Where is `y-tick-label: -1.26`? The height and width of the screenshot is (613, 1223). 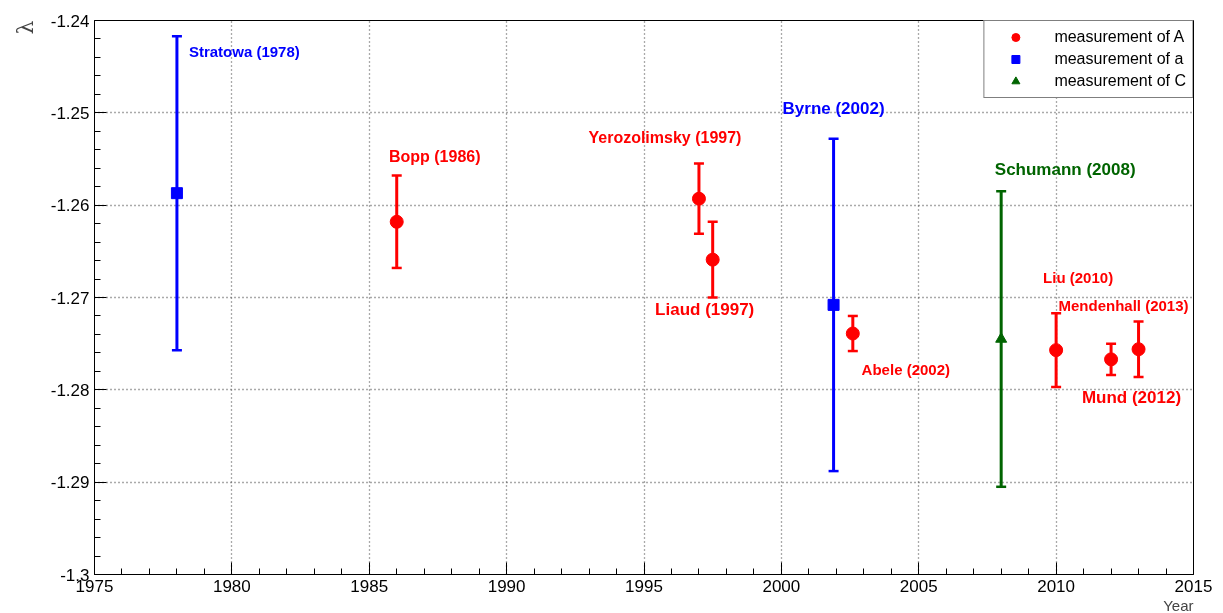 y-tick-label: -1.26 is located at coordinates (70, 206).